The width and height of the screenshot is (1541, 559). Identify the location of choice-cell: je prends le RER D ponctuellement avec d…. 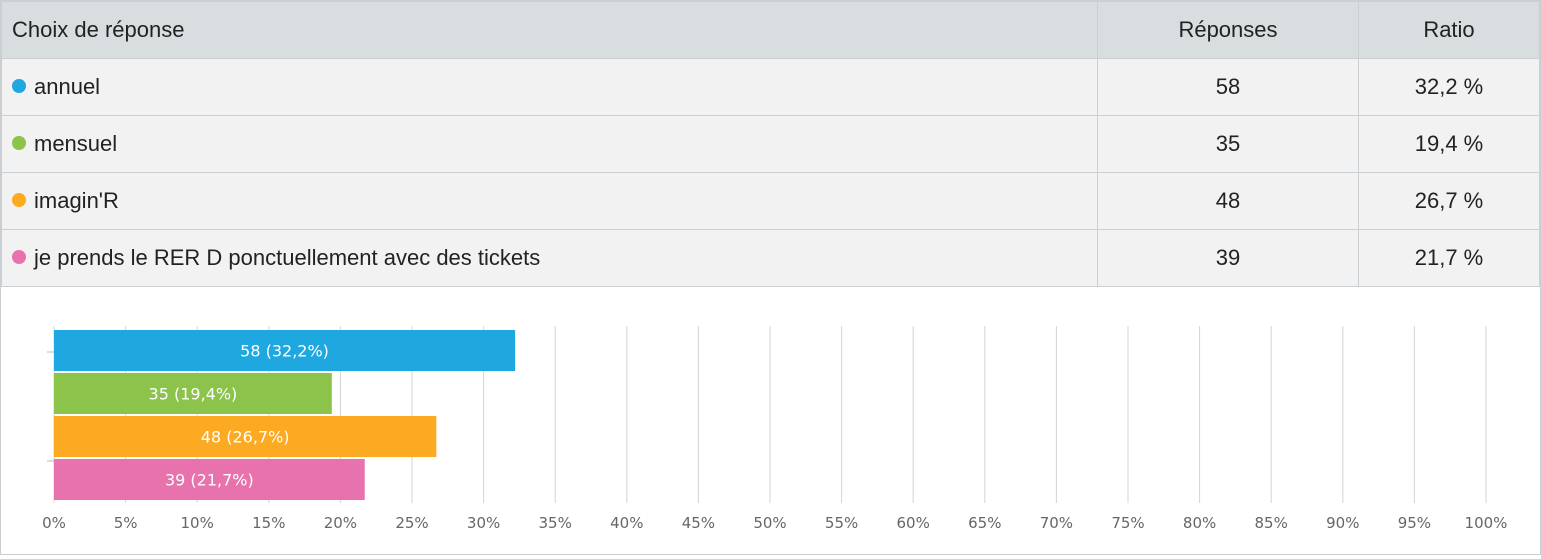
(549, 258).